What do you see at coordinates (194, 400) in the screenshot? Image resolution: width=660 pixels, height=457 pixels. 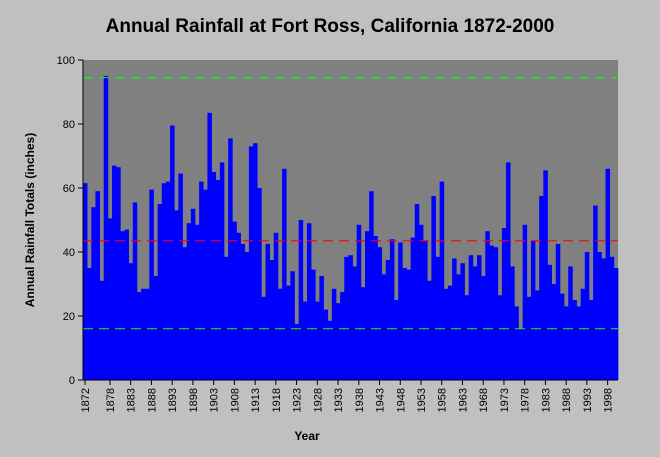 I see `x-tick-label-1898: 1898` at bounding box center [194, 400].